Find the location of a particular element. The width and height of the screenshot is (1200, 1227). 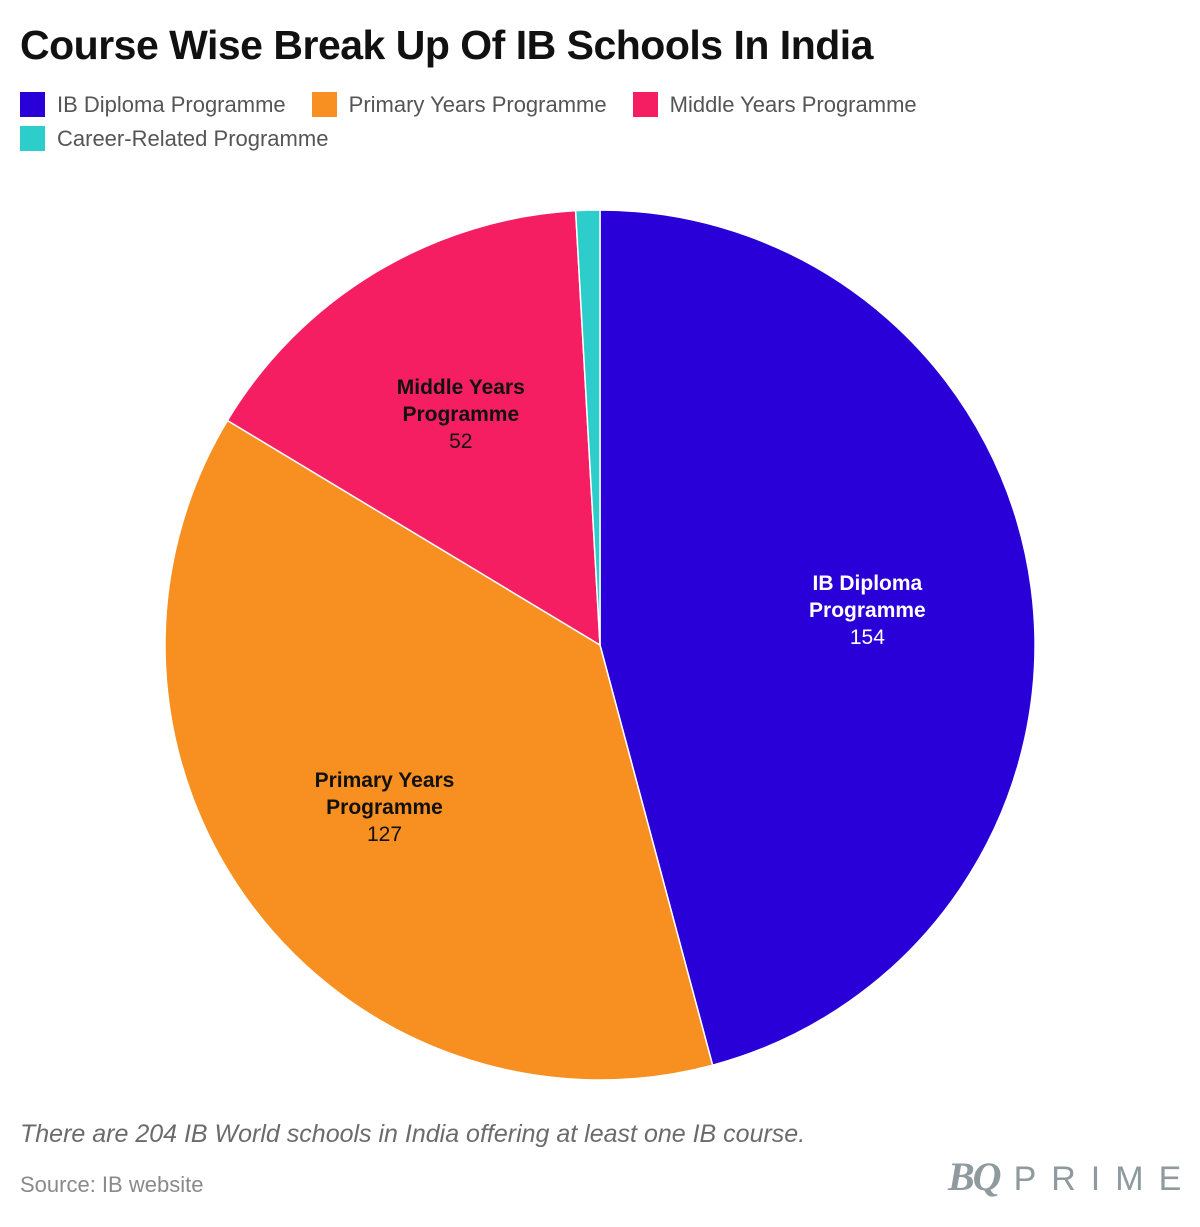

legend-item-career-related: Career-Related Programme is located at coordinates (174, 138).